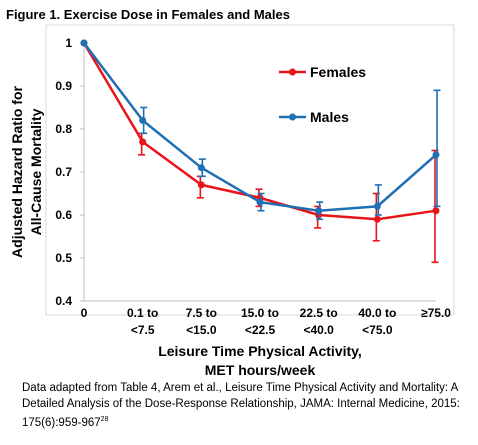  What do you see at coordinates (329, 117) in the screenshot?
I see `legend-males-label: Males` at bounding box center [329, 117].